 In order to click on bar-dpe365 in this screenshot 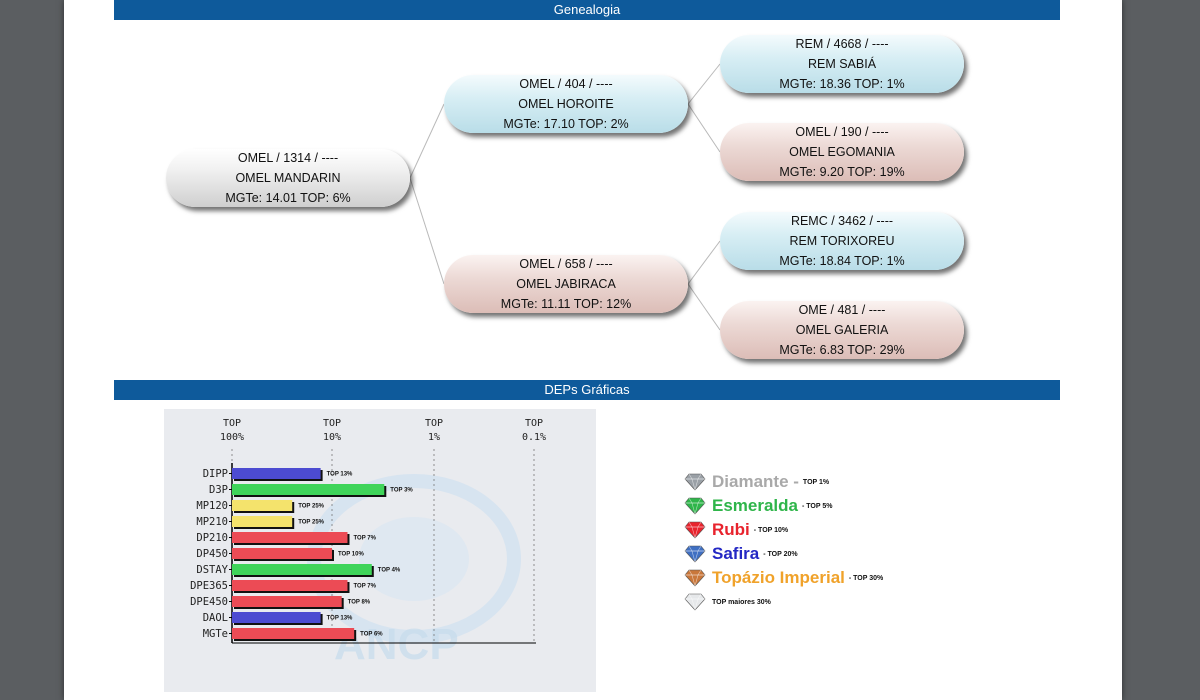, I will do `click(290, 585)`.